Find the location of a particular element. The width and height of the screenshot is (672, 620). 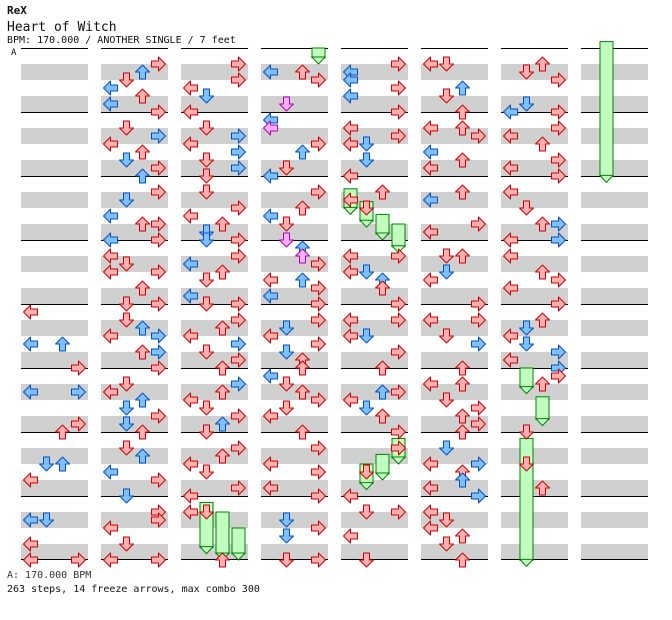

artist-name: ReX is located at coordinates (17, 10).